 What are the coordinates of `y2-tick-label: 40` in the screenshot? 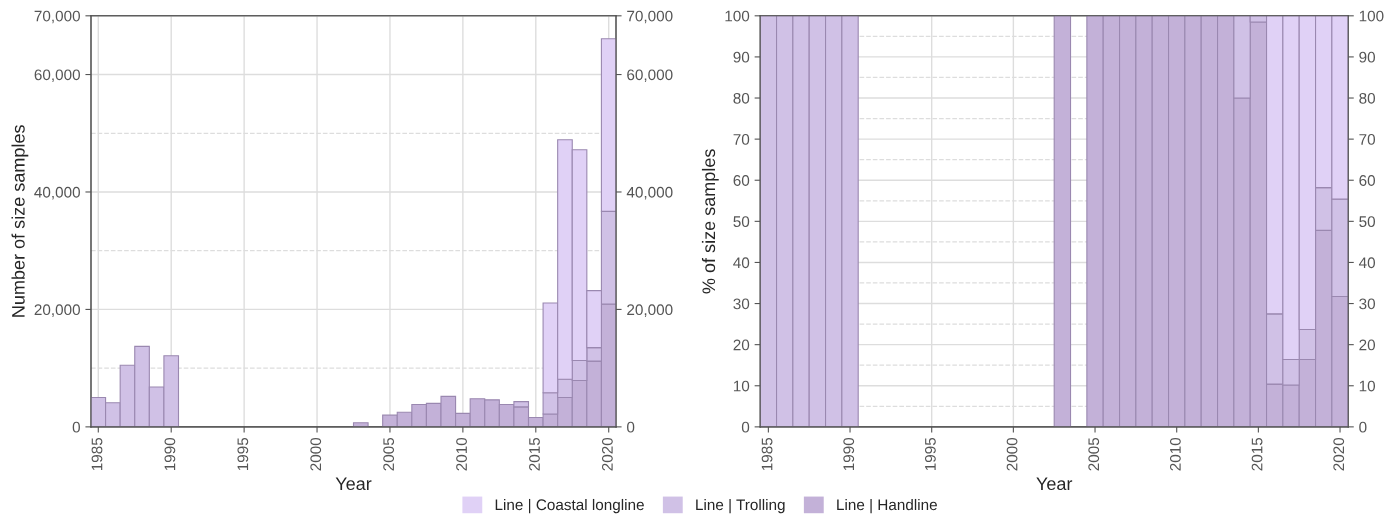 It's located at (1367, 263).